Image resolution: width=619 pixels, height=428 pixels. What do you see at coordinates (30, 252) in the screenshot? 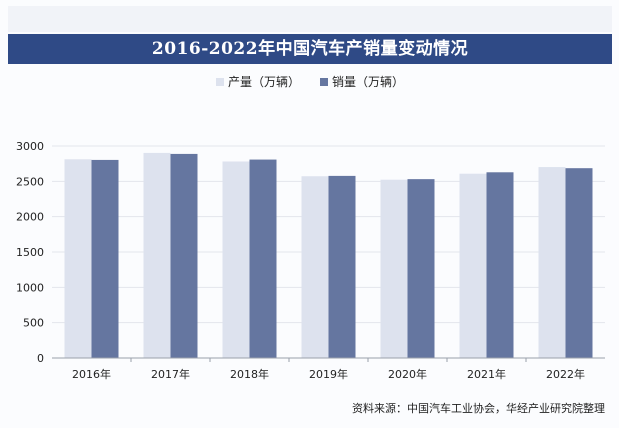
I see `y-tick-label: 1500` at bounding box center [30, 252].